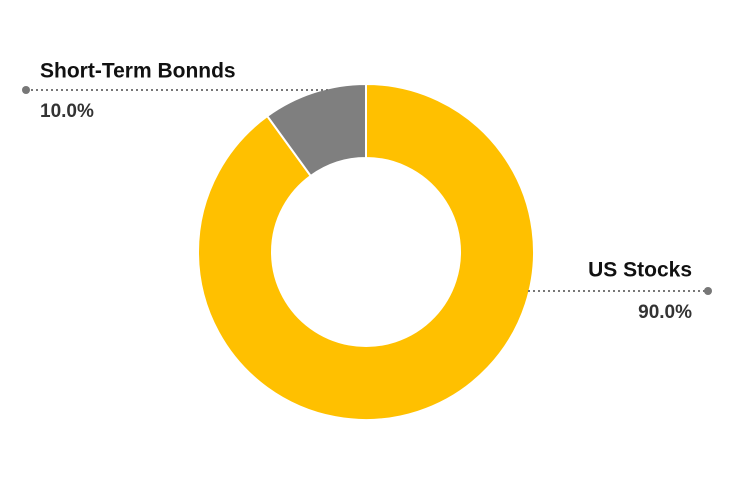 This screenshot has width=735, height=489. I want to click on slice-label: US Stocks, so click(640, 270).